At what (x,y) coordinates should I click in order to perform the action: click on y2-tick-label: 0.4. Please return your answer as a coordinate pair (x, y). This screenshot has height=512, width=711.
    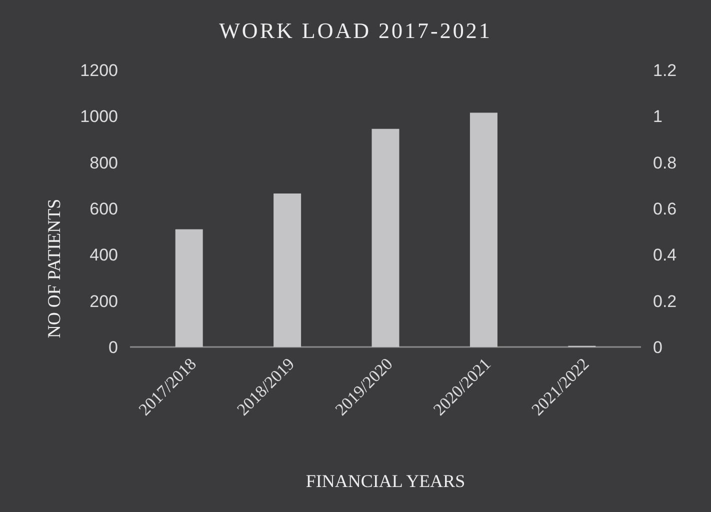
    Looking at the image, I should click on (665, 255).